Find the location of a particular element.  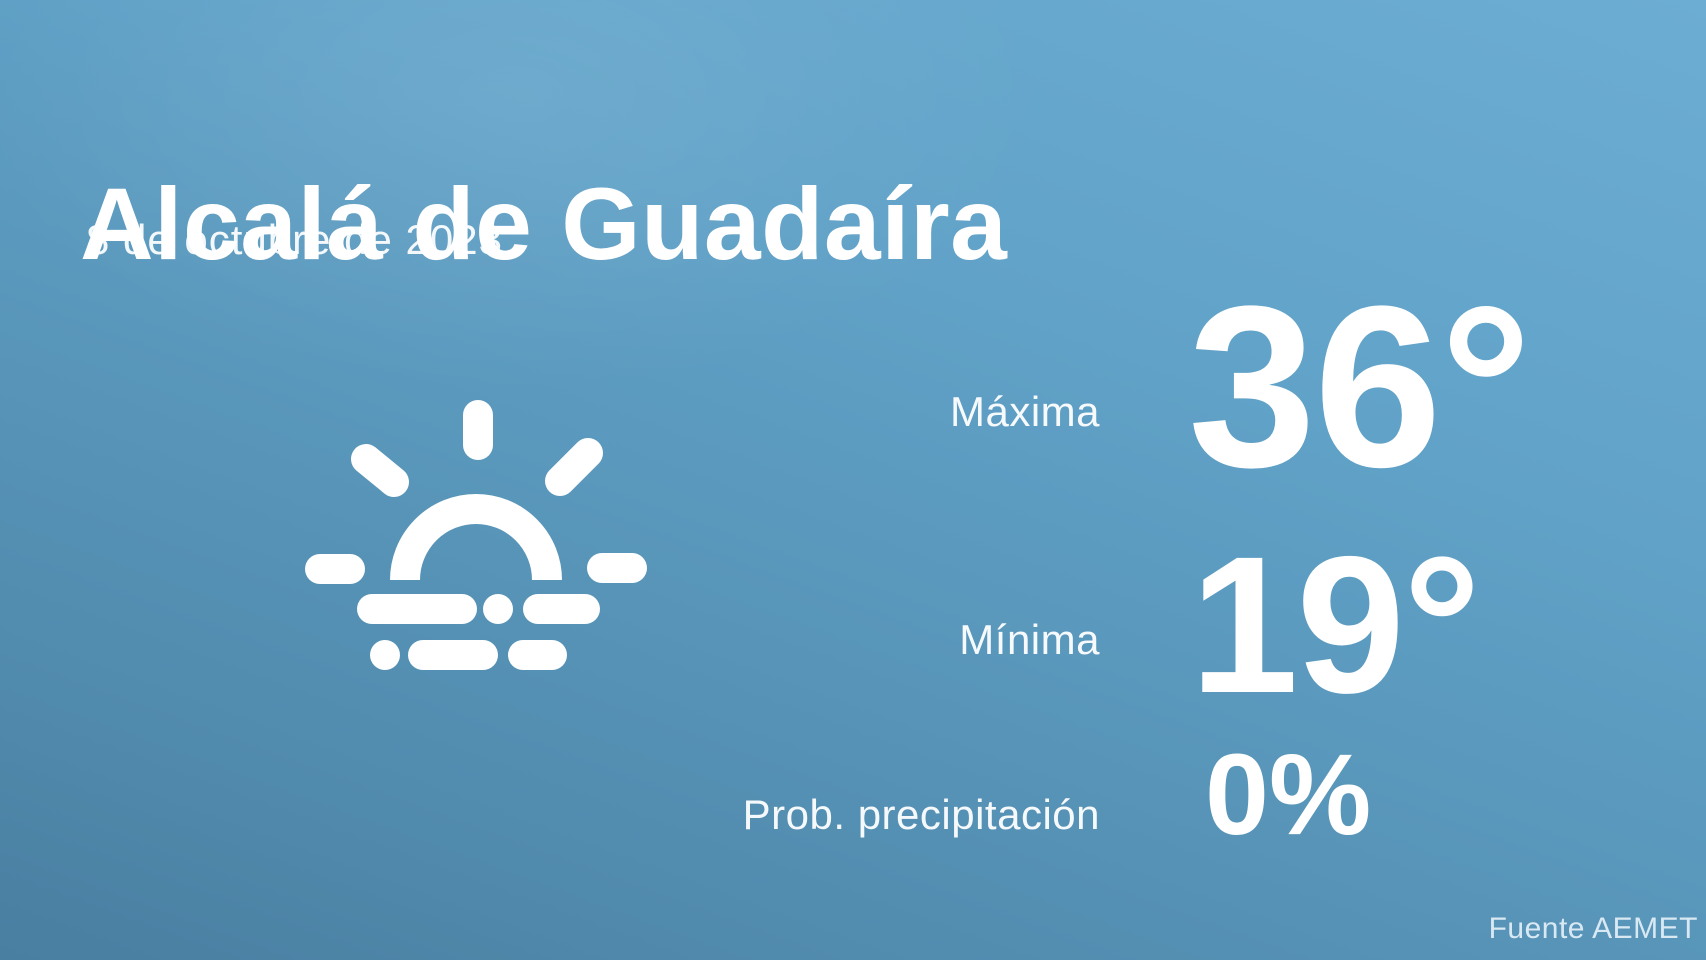

min-temp-label: Mínima is located at coordinates (1029, 639).